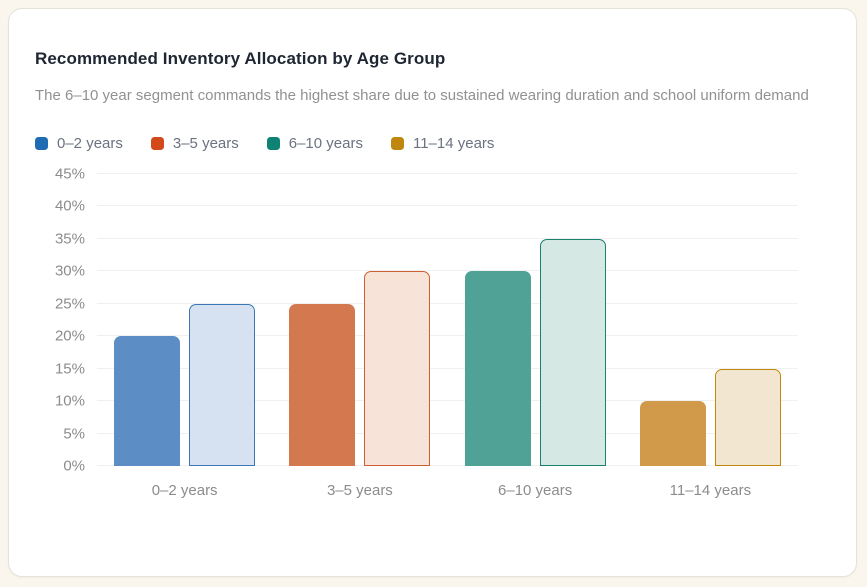  I want to click on legend-item-0-2-years: 0–2 years, so click(79, 143).